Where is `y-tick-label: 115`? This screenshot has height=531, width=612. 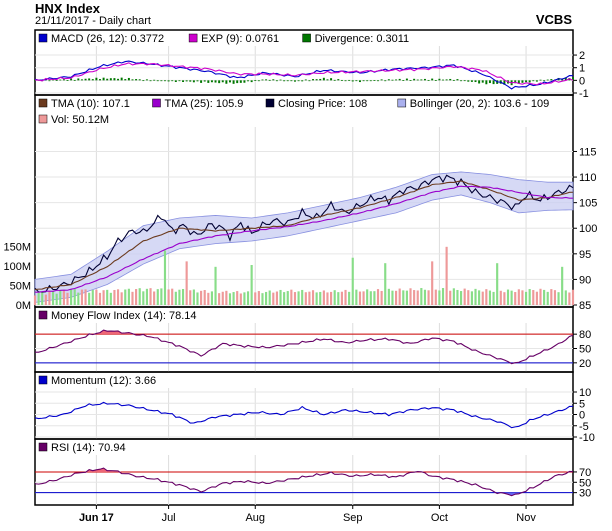
y-tick-label: 115 is located at coordinates (588, 152).